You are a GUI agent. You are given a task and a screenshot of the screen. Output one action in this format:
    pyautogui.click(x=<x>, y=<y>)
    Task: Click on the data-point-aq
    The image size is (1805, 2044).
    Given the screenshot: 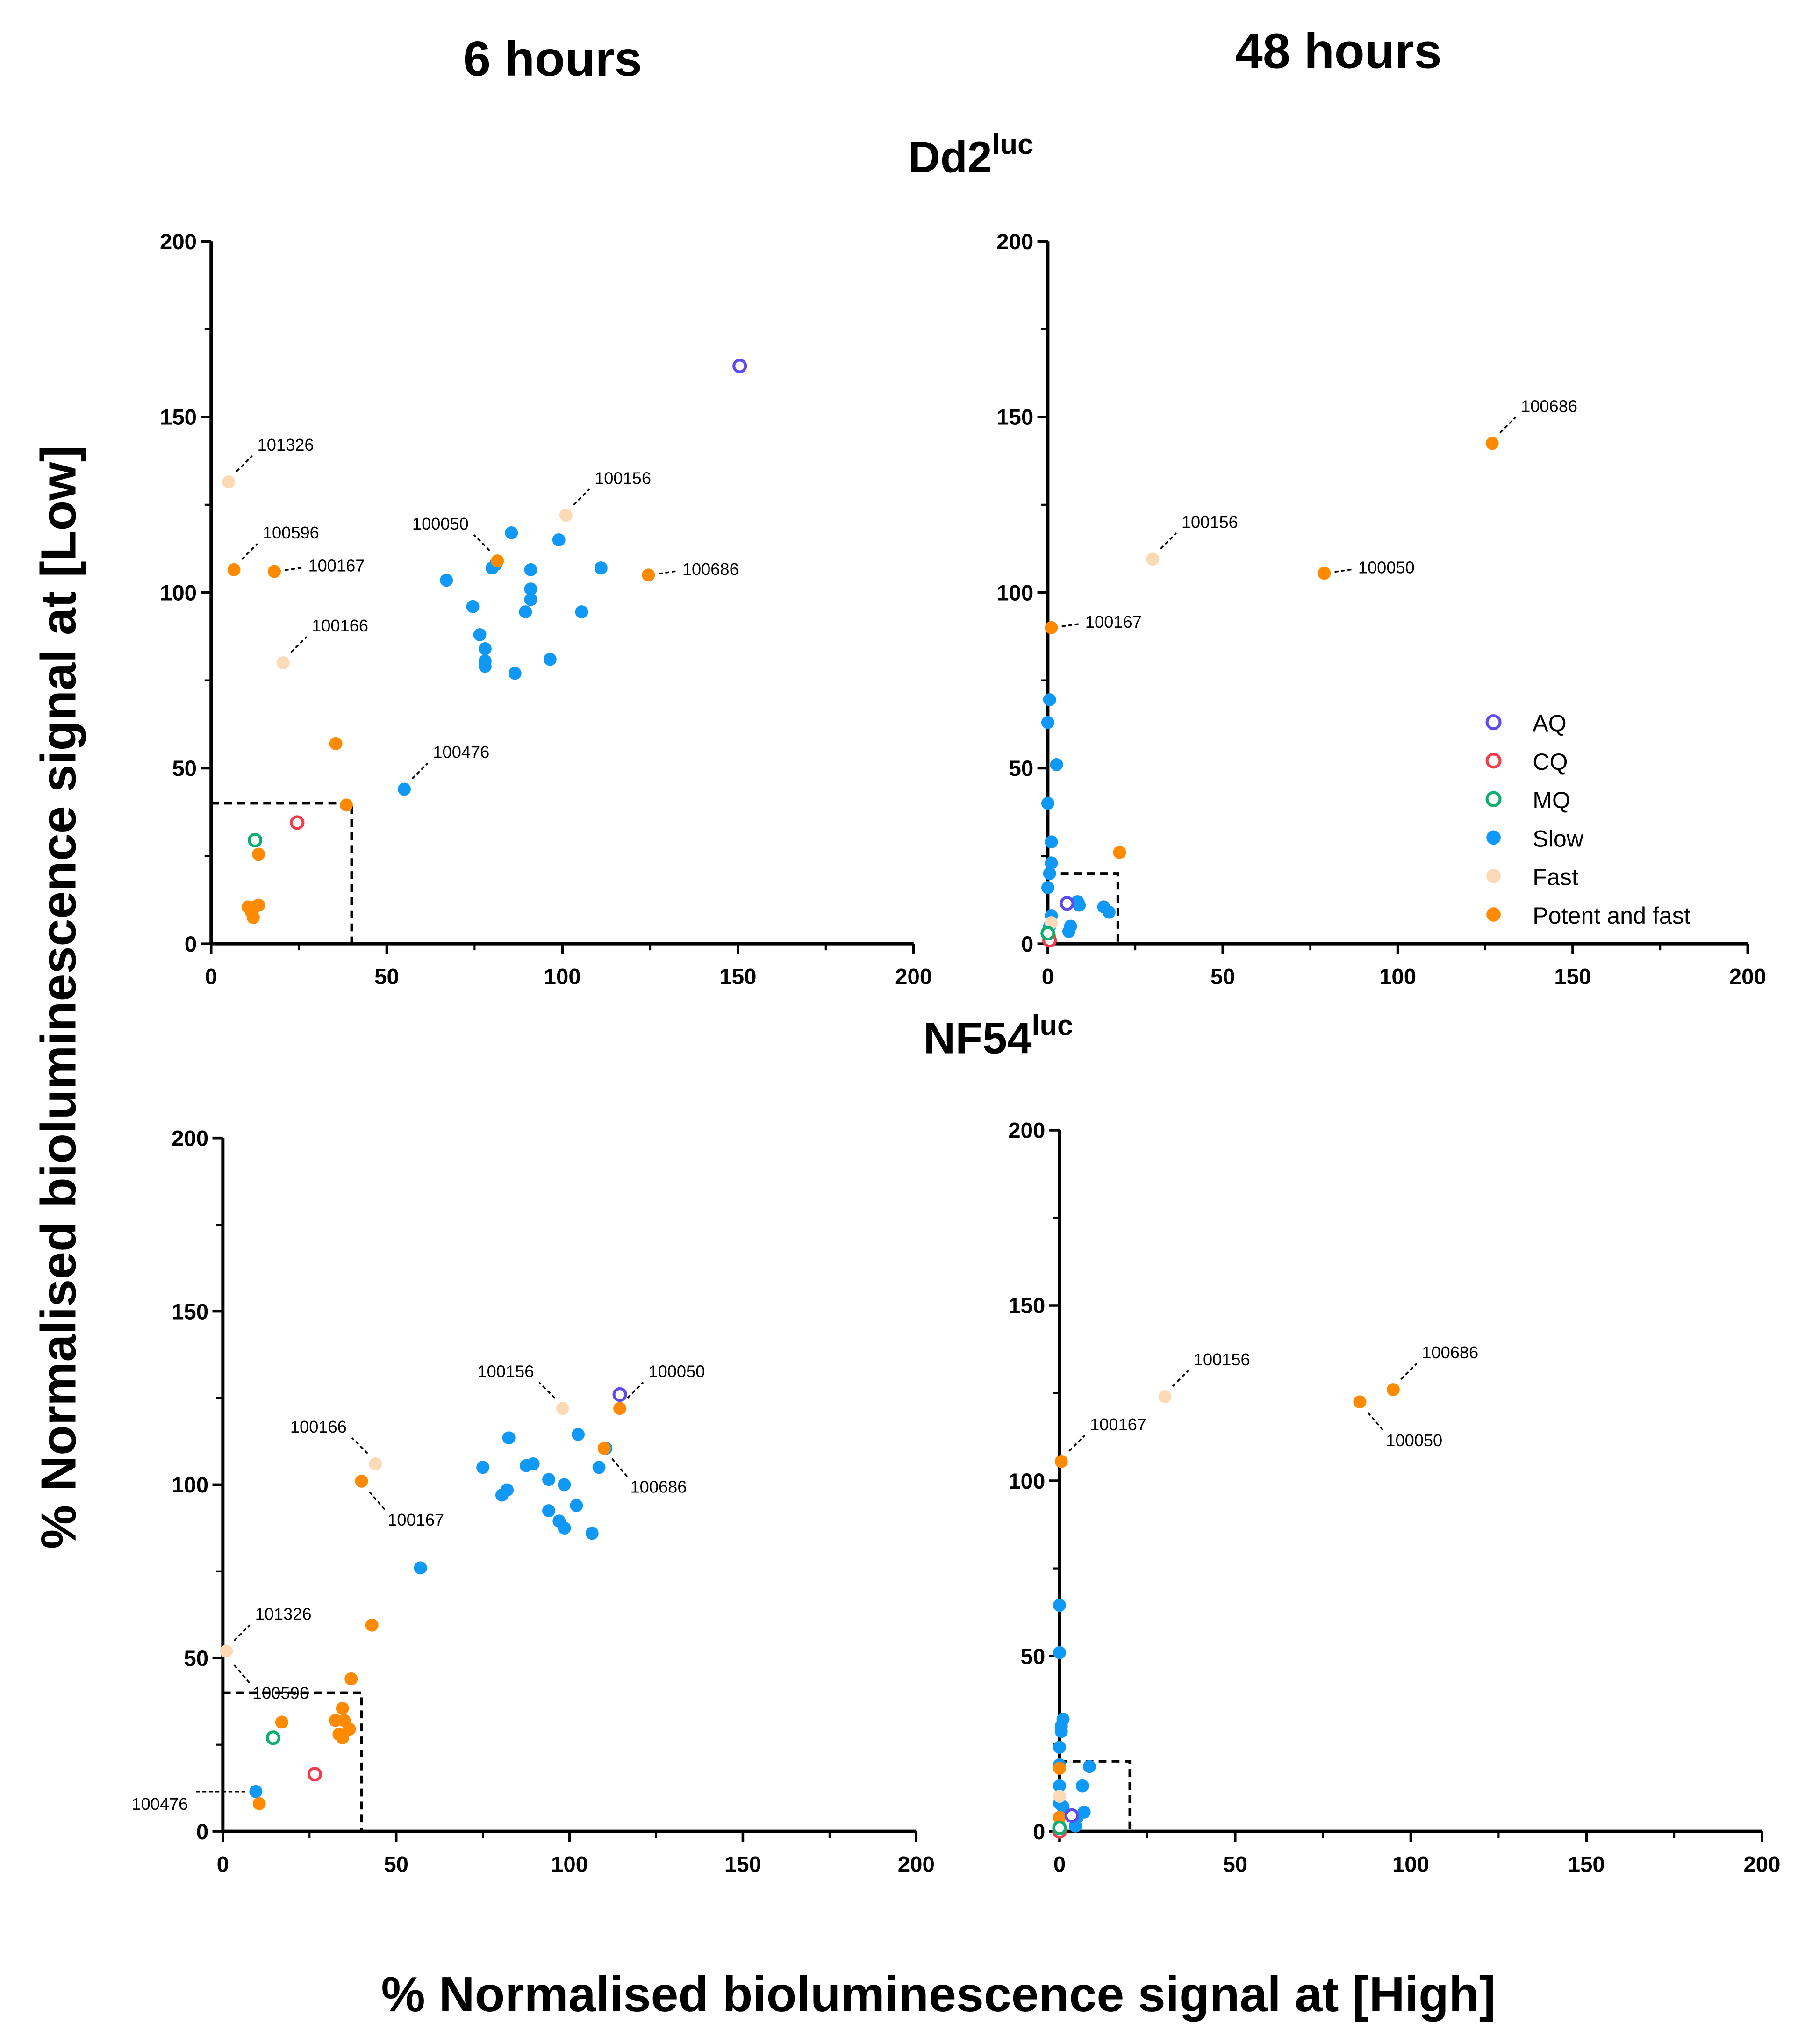 What is the action you would take?
    pyautogui.click(x=740, y=366)
    